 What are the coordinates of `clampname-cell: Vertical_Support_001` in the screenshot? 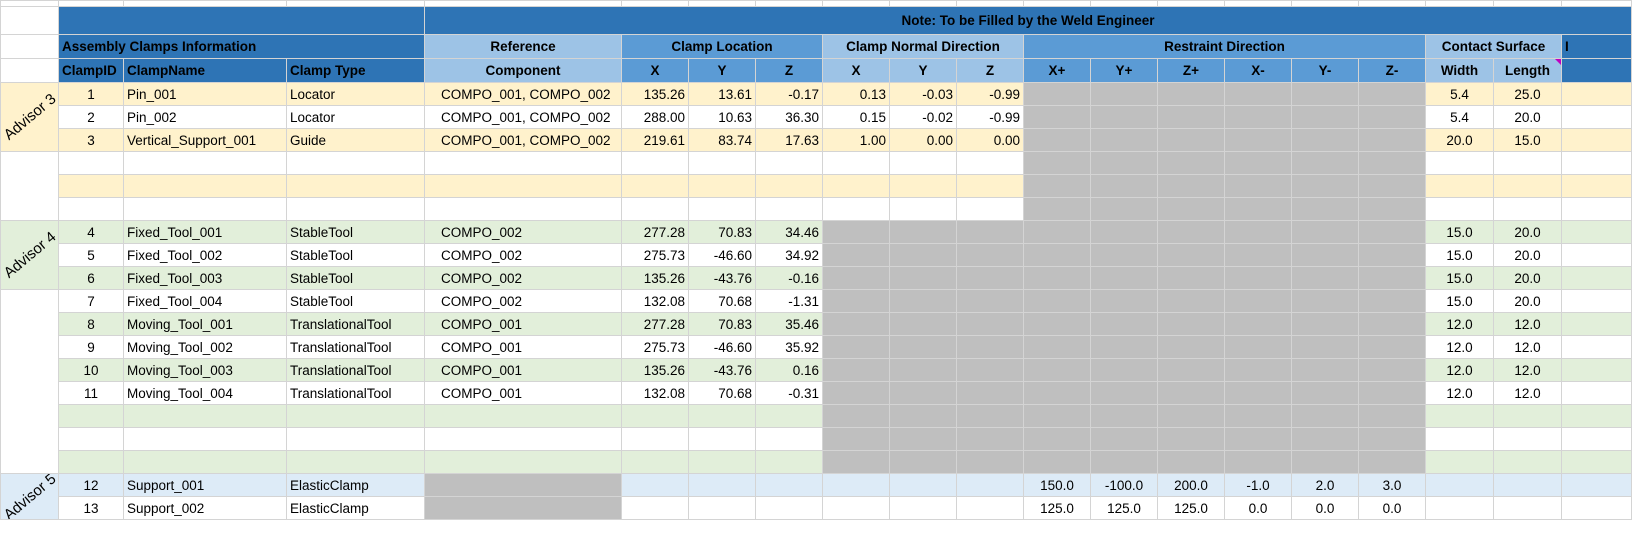 It's located at (205, 140).